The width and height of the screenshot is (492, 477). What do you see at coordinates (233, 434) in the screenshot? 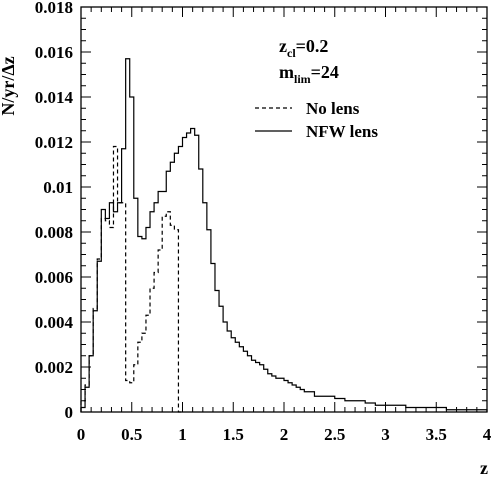
I see `x-tick-label: 1.5` at bounding box center [233, 434].